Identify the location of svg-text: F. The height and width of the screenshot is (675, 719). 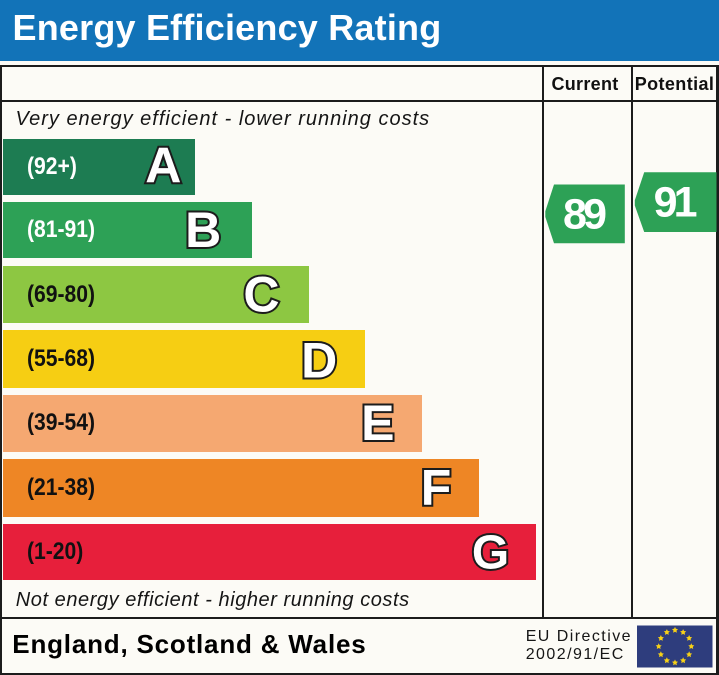
(436, 488).